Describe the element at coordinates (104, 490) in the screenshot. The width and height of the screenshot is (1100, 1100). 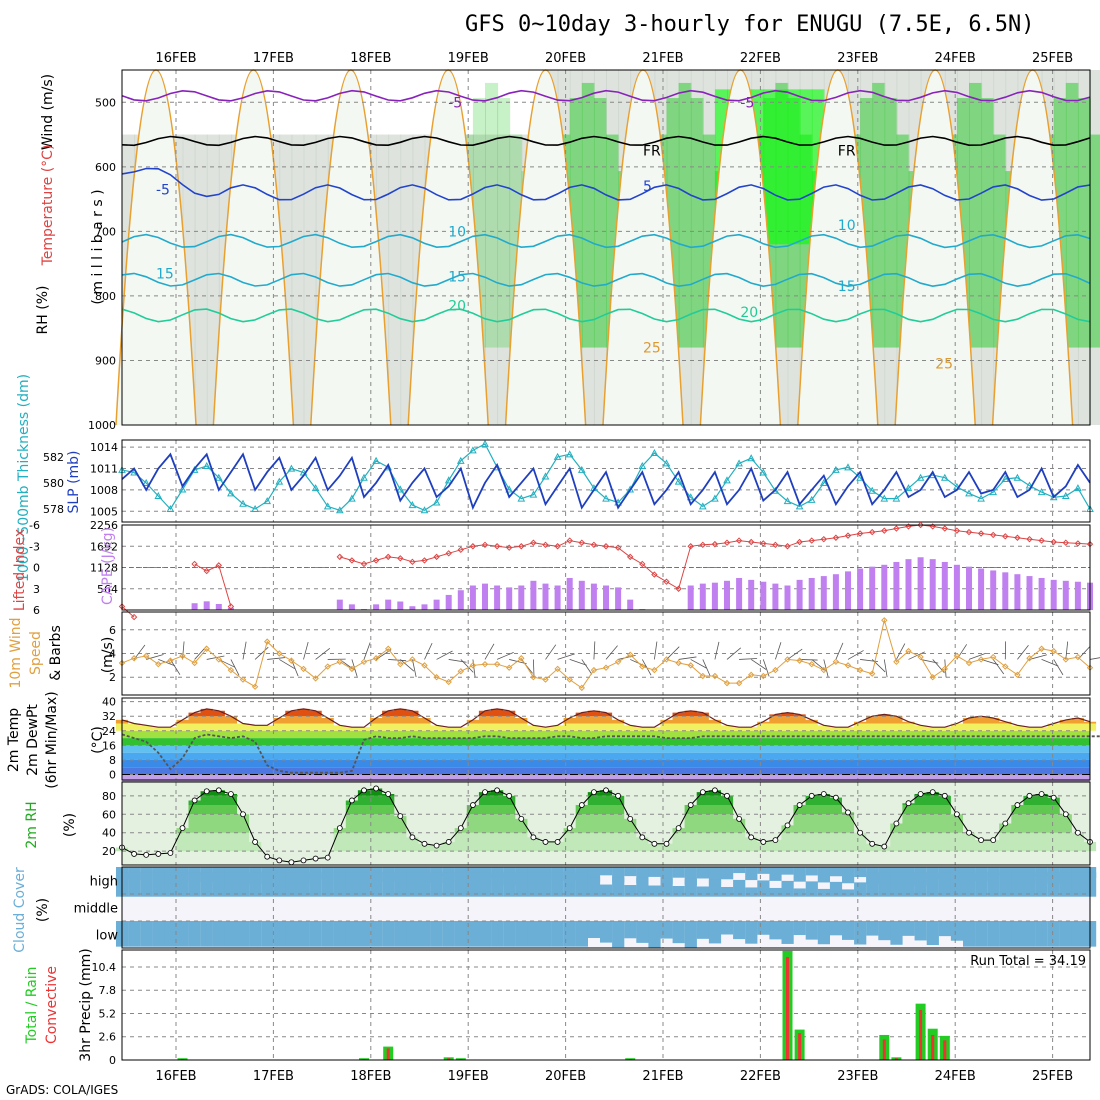
I see `slp-tick: 1008` at that location.